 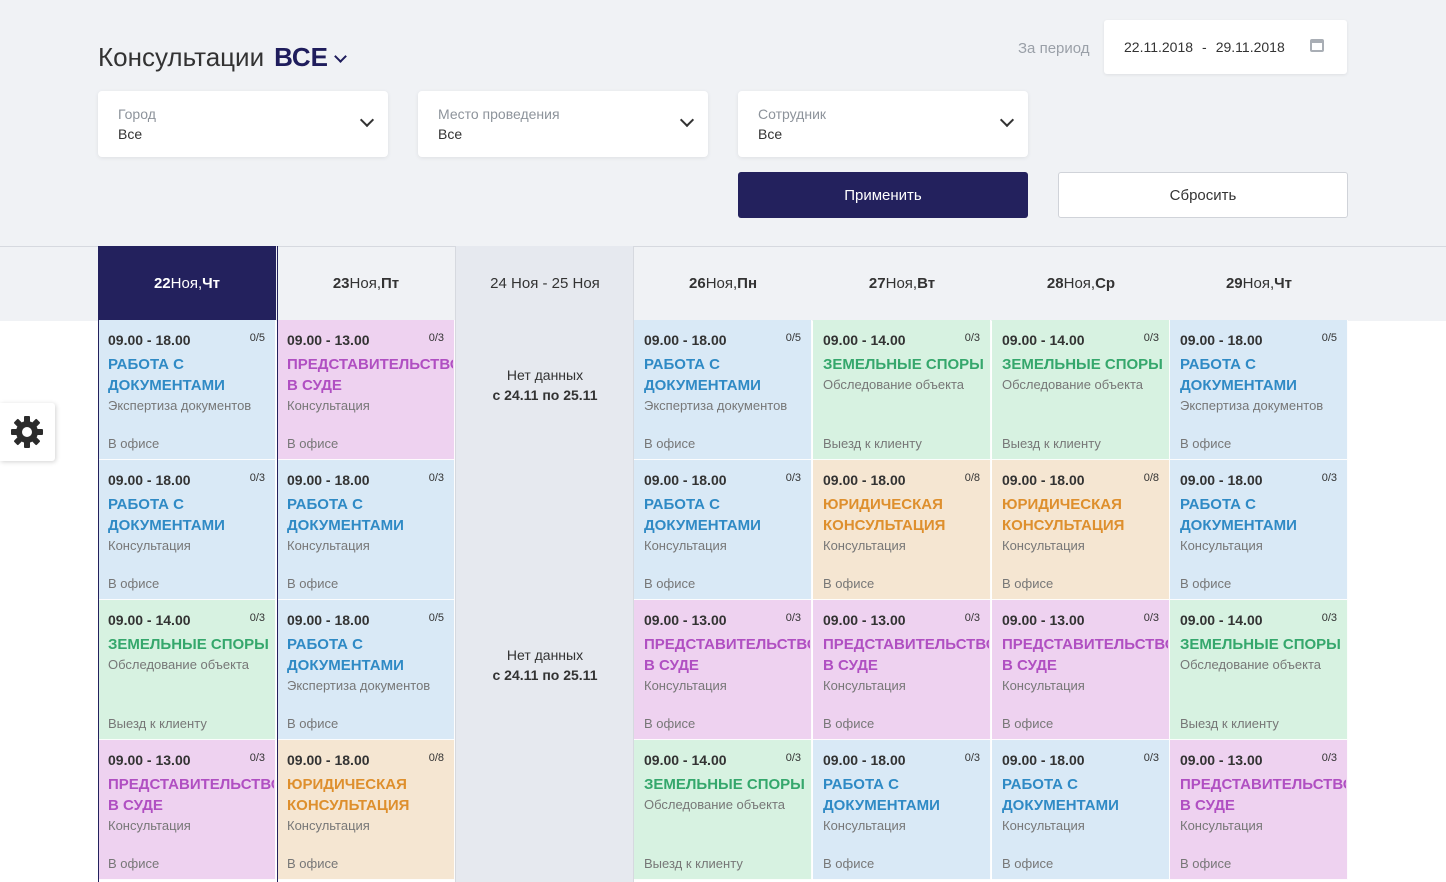 I want to click on date-range-text: 22.11.2018-29.11.2018, so click(x=1204, y=47).